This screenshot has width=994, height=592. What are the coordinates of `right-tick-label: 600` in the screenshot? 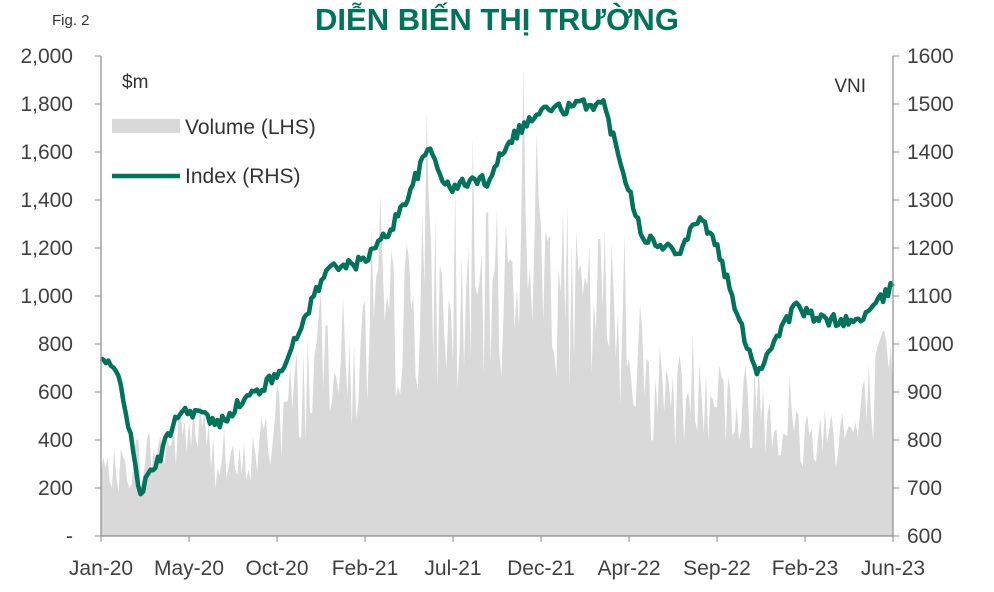 It's located at (924, 536).